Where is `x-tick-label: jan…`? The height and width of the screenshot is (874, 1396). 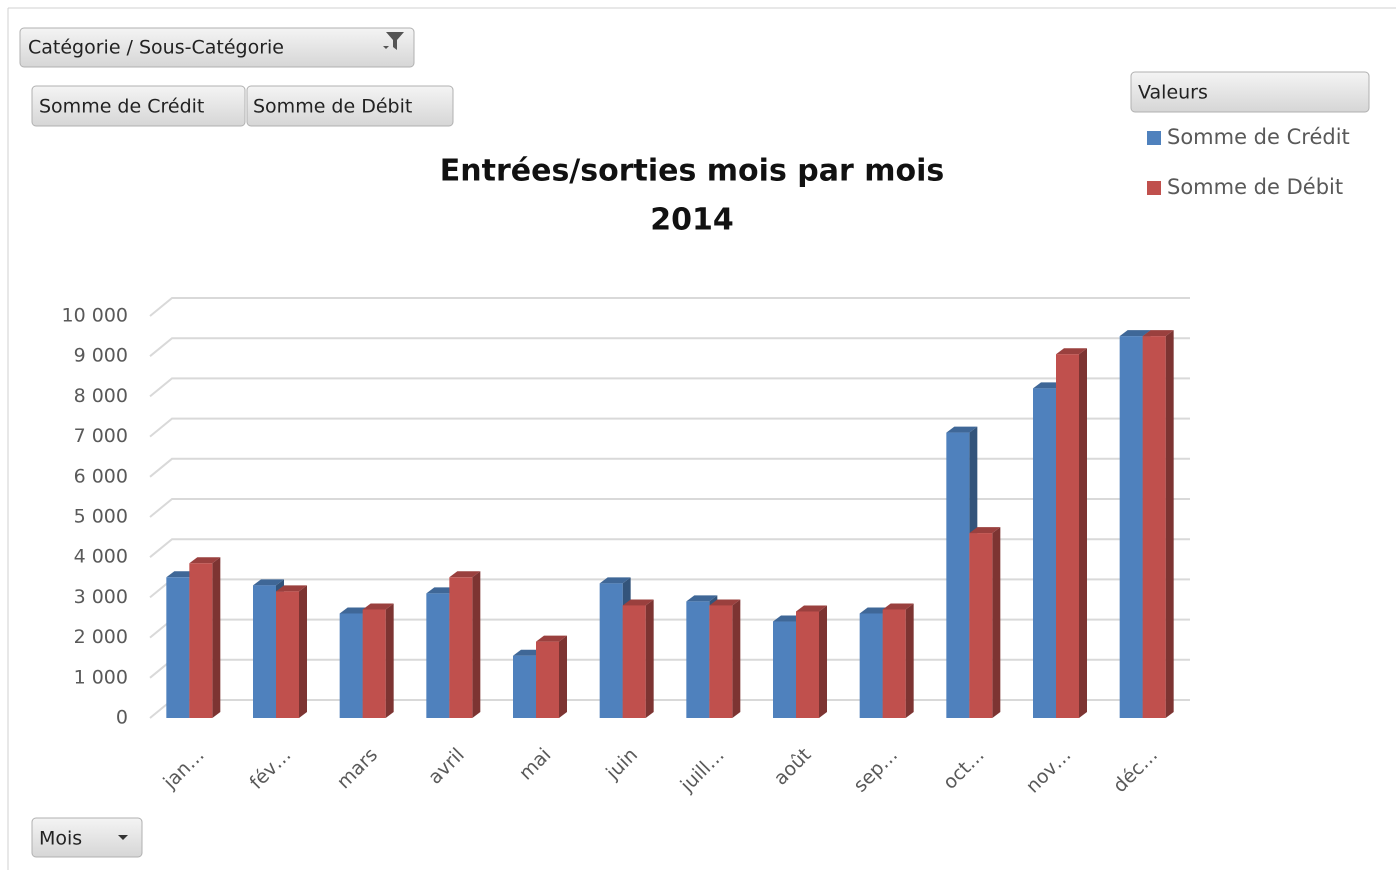 x-tick-label: jan… is located at coordinates (184, 769).